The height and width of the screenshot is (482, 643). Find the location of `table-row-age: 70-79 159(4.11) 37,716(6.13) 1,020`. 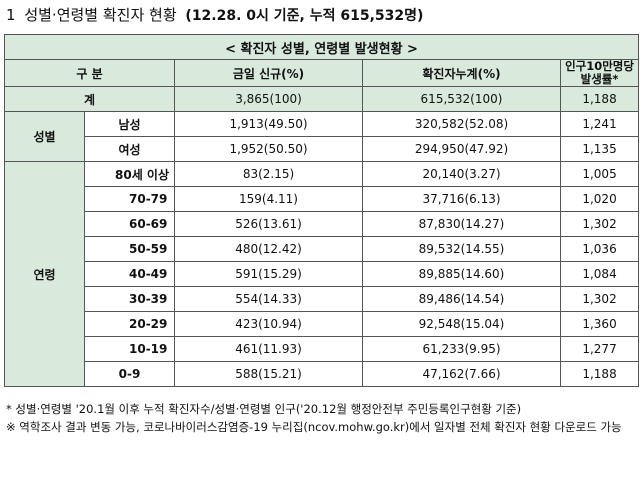

table-row-age: 70-79 159(4.11) 37,716(6.13) 1,020 is located at coordinates (322, 199).